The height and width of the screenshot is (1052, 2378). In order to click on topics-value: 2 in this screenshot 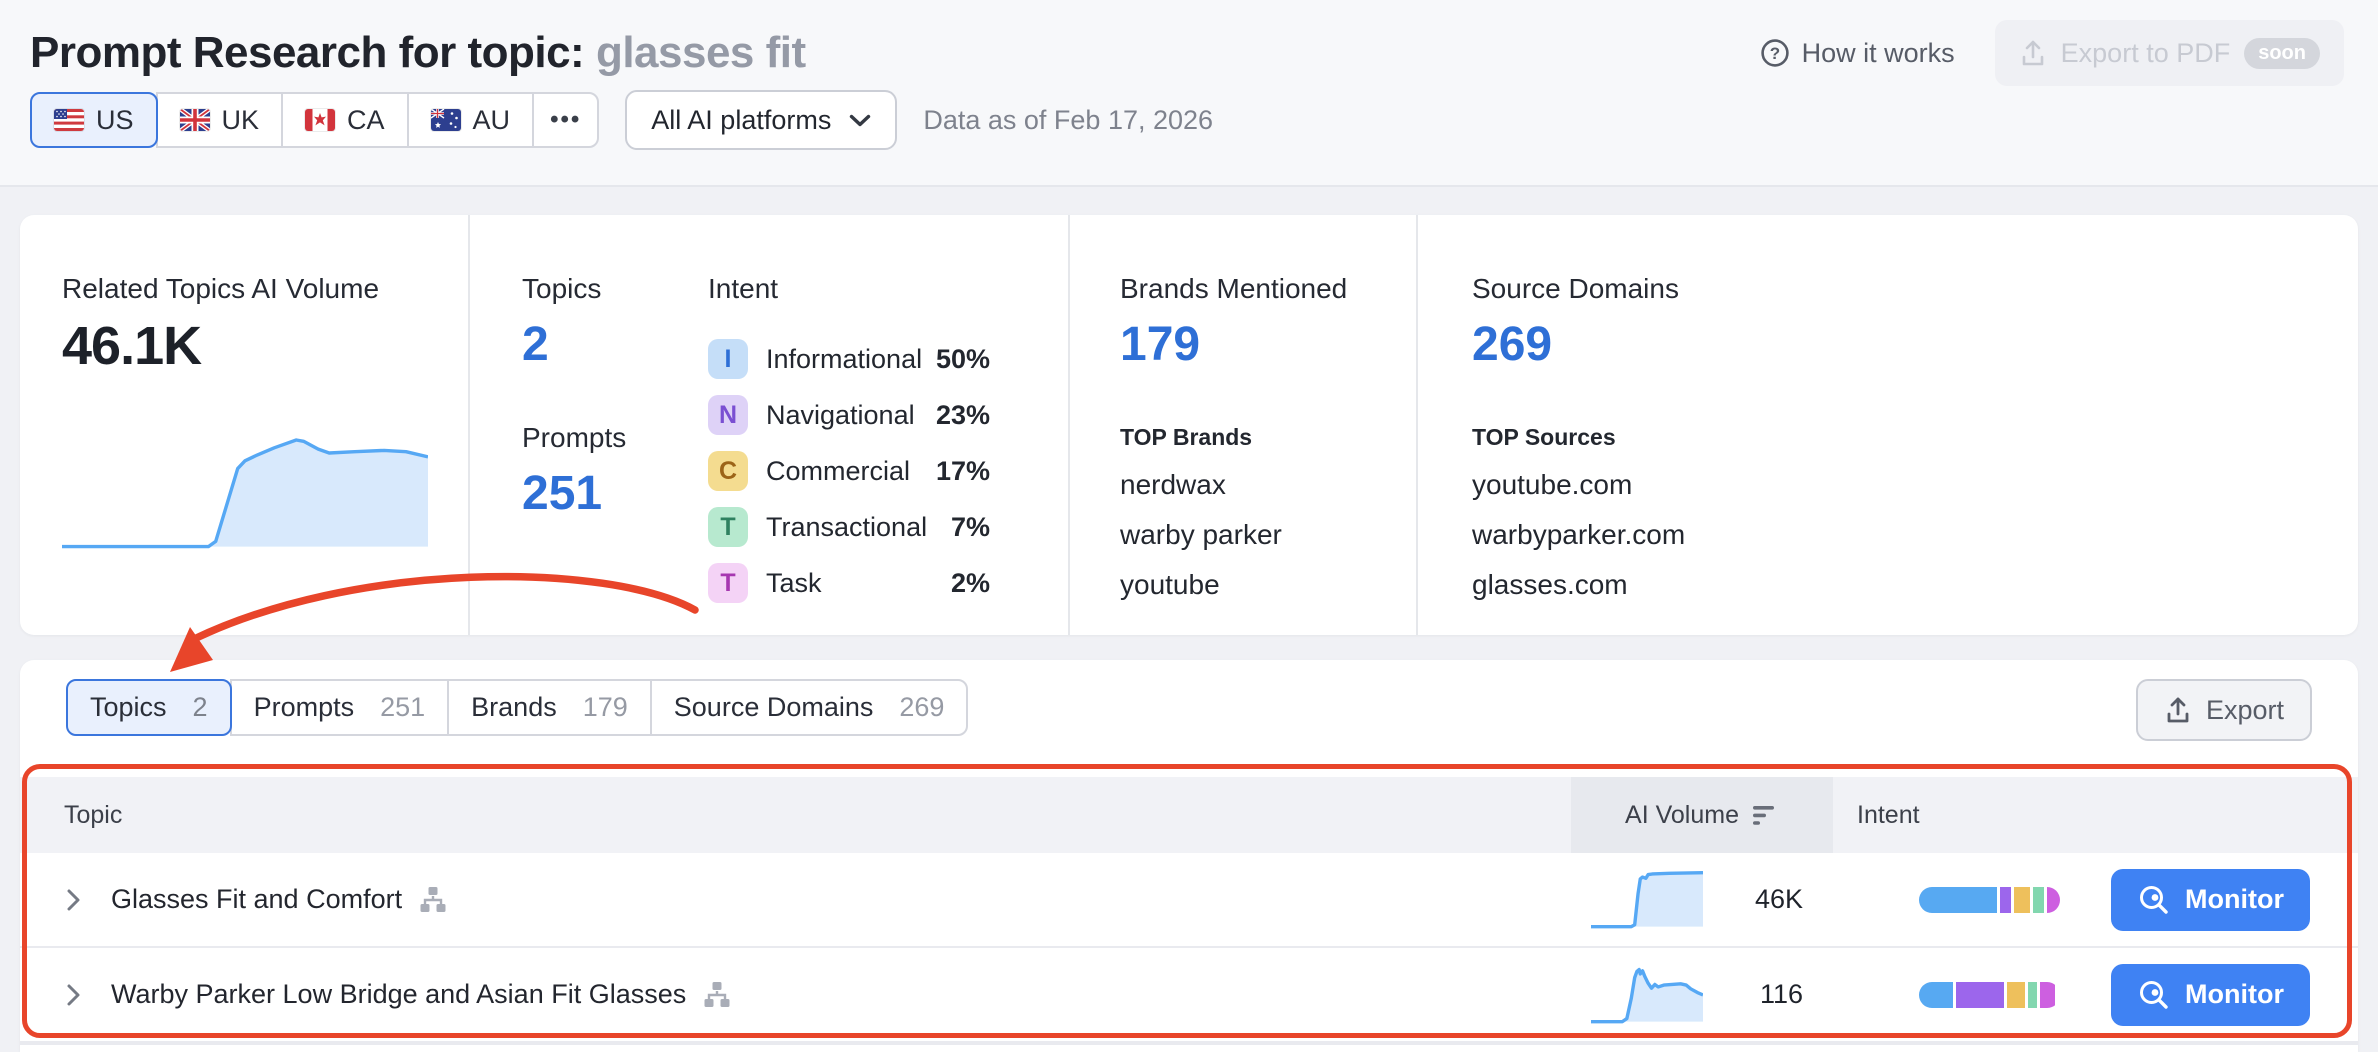, I will do `click(535, 344)`.